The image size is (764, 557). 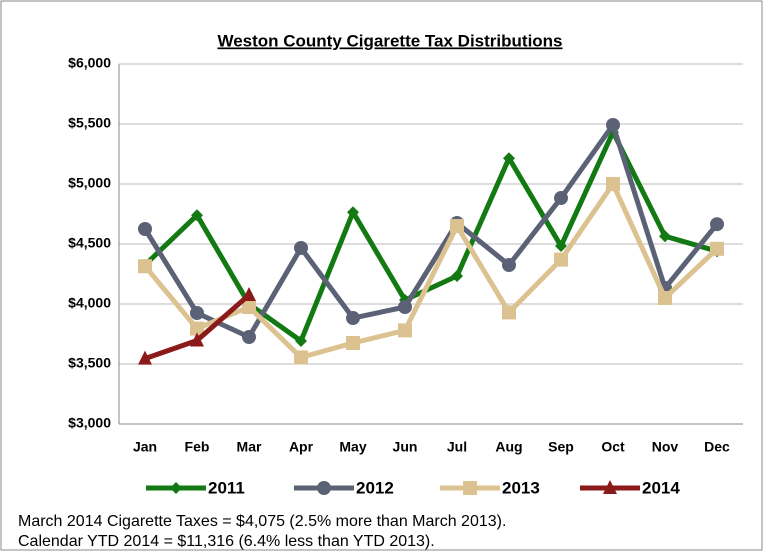 What do you see at coordinates (508, 447) in the screenshot?
I see `x-tick-label: Aug` at bounding box center [508, 447].